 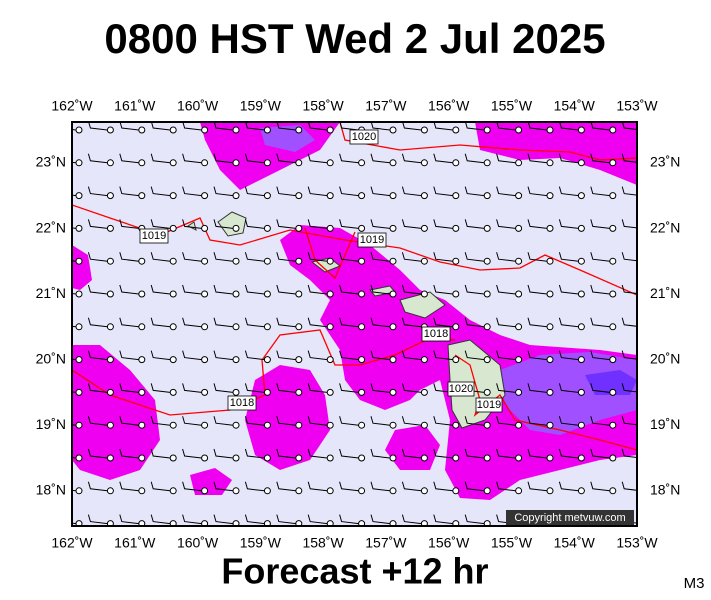 I want to click on lon-label-bottom: 155˚W, so click(x=512, y=543).